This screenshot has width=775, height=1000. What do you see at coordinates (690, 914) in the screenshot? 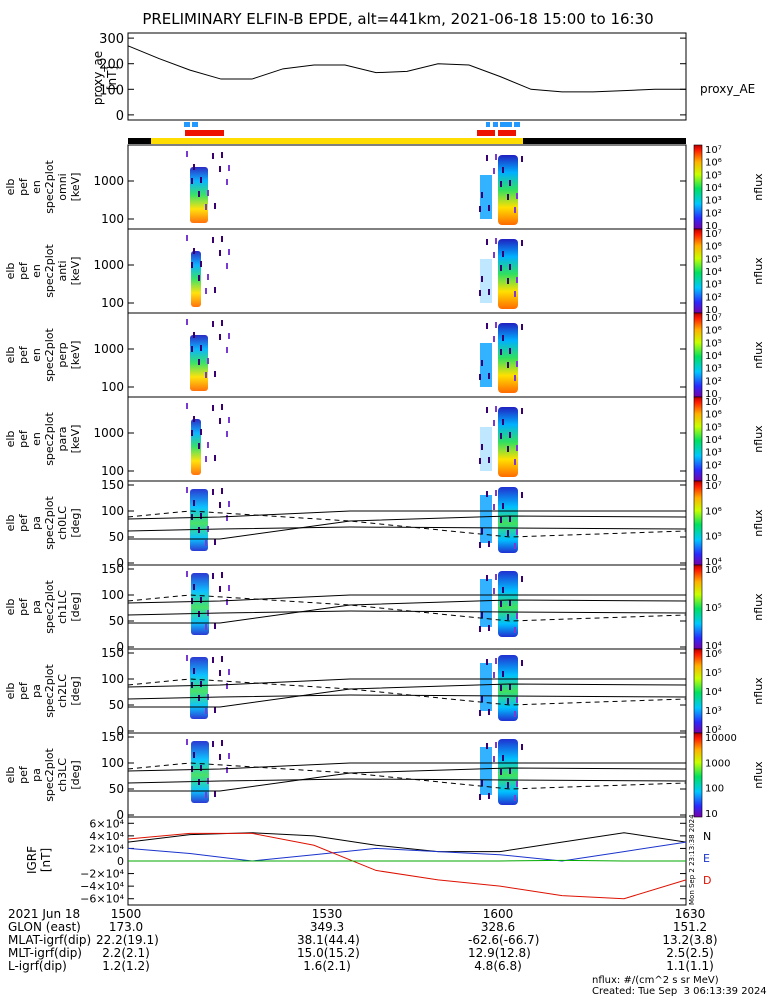
I see `orbit-row-value: 1630` at bounding box center [690, 914].